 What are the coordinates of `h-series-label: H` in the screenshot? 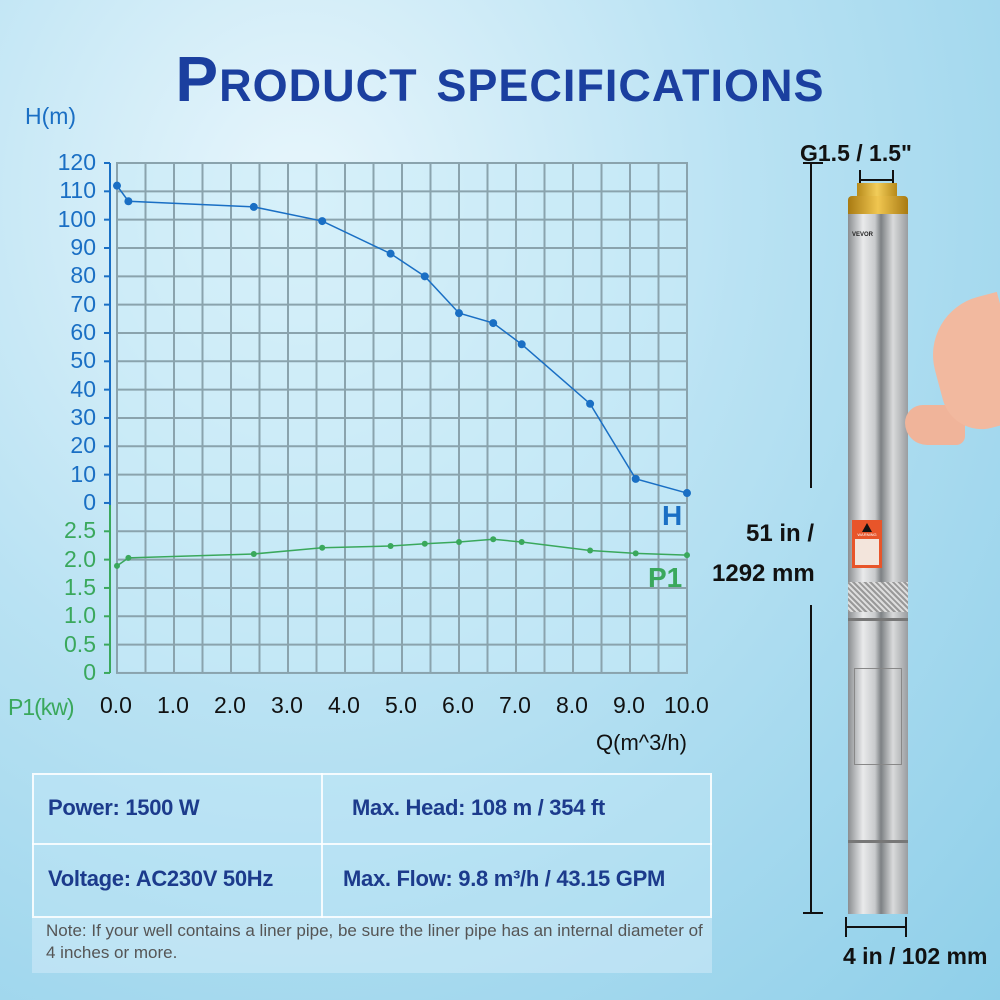 It's located at (672, 515).